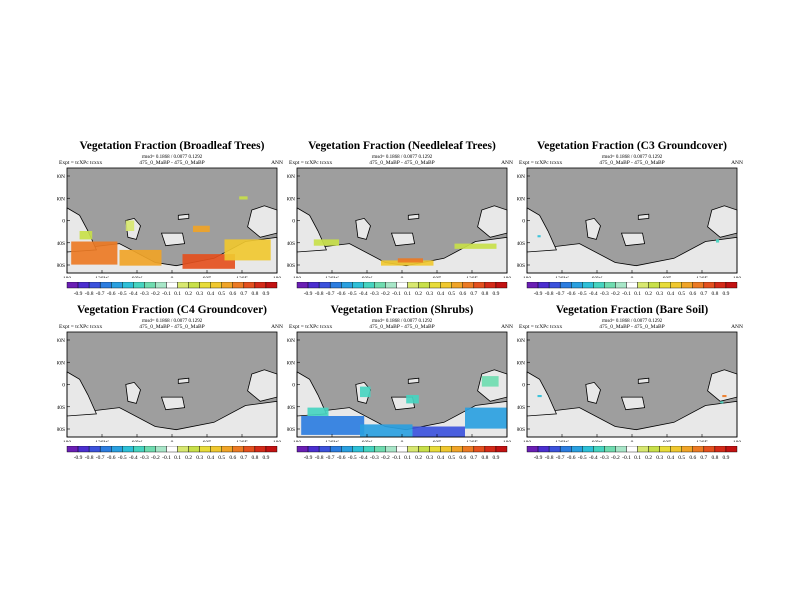 The image size is (800, 600). What do you see at coordinates (188, 294) in the screenshot?
I see `colorbar-tick-label: 0.2` at bounding box center [188, 294].